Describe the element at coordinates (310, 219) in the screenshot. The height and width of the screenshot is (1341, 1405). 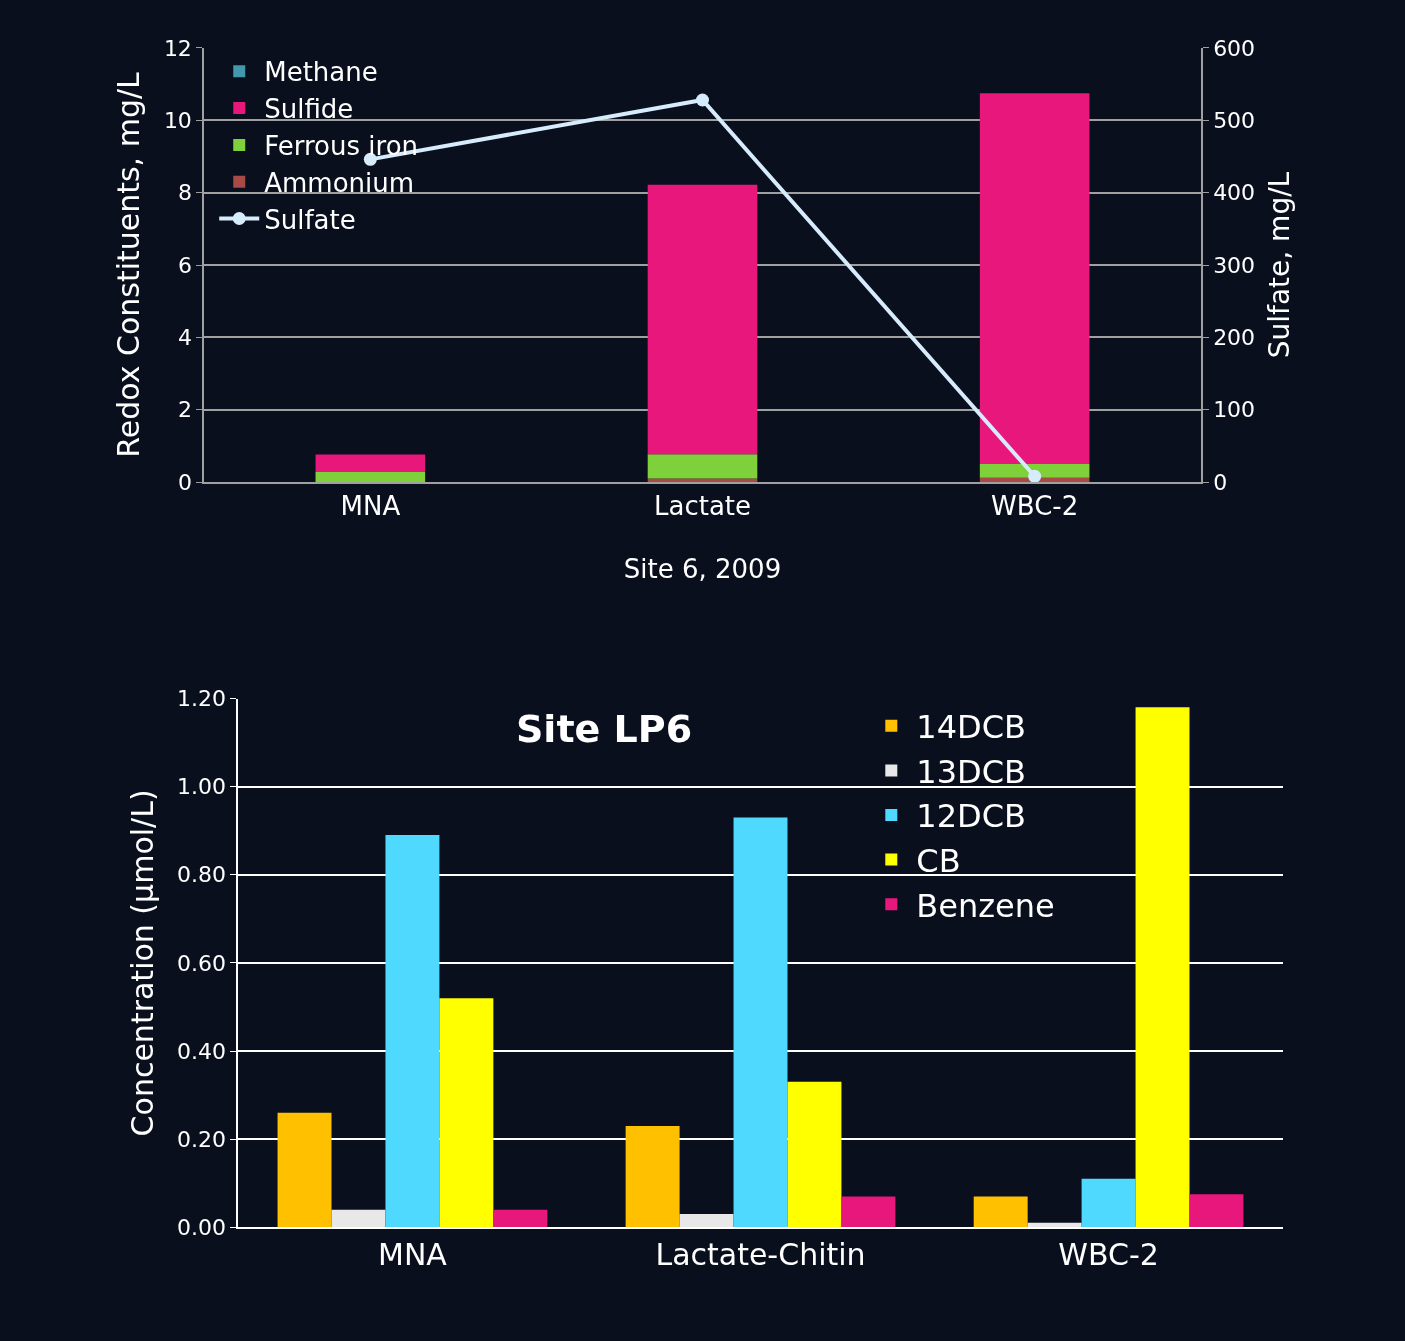
I see `legend-label: Sulfate` at that location.